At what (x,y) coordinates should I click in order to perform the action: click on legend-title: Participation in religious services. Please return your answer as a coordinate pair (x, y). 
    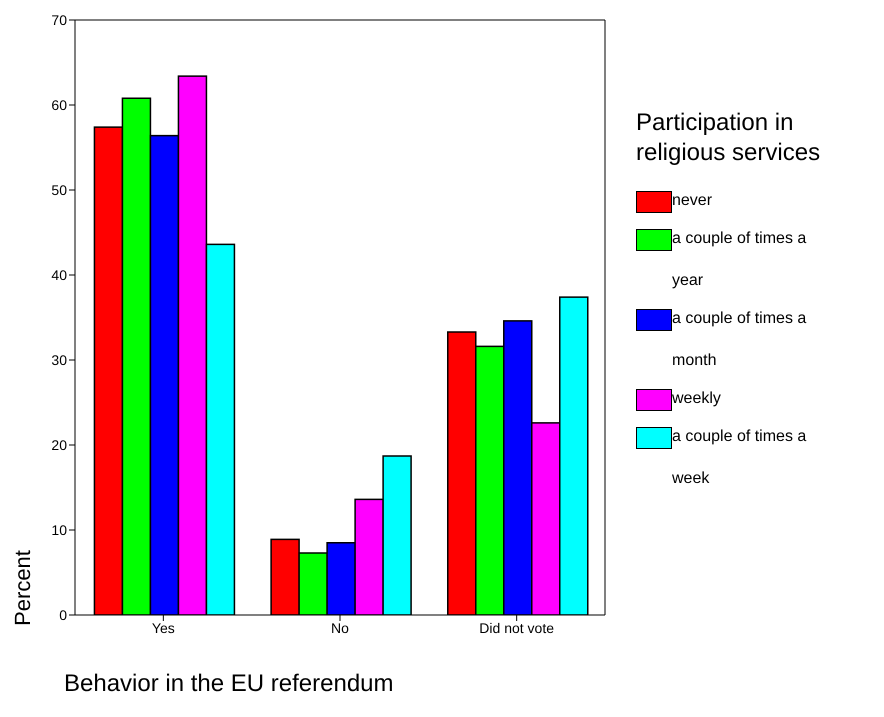
    Looking at the image, I should click on (729, 138).